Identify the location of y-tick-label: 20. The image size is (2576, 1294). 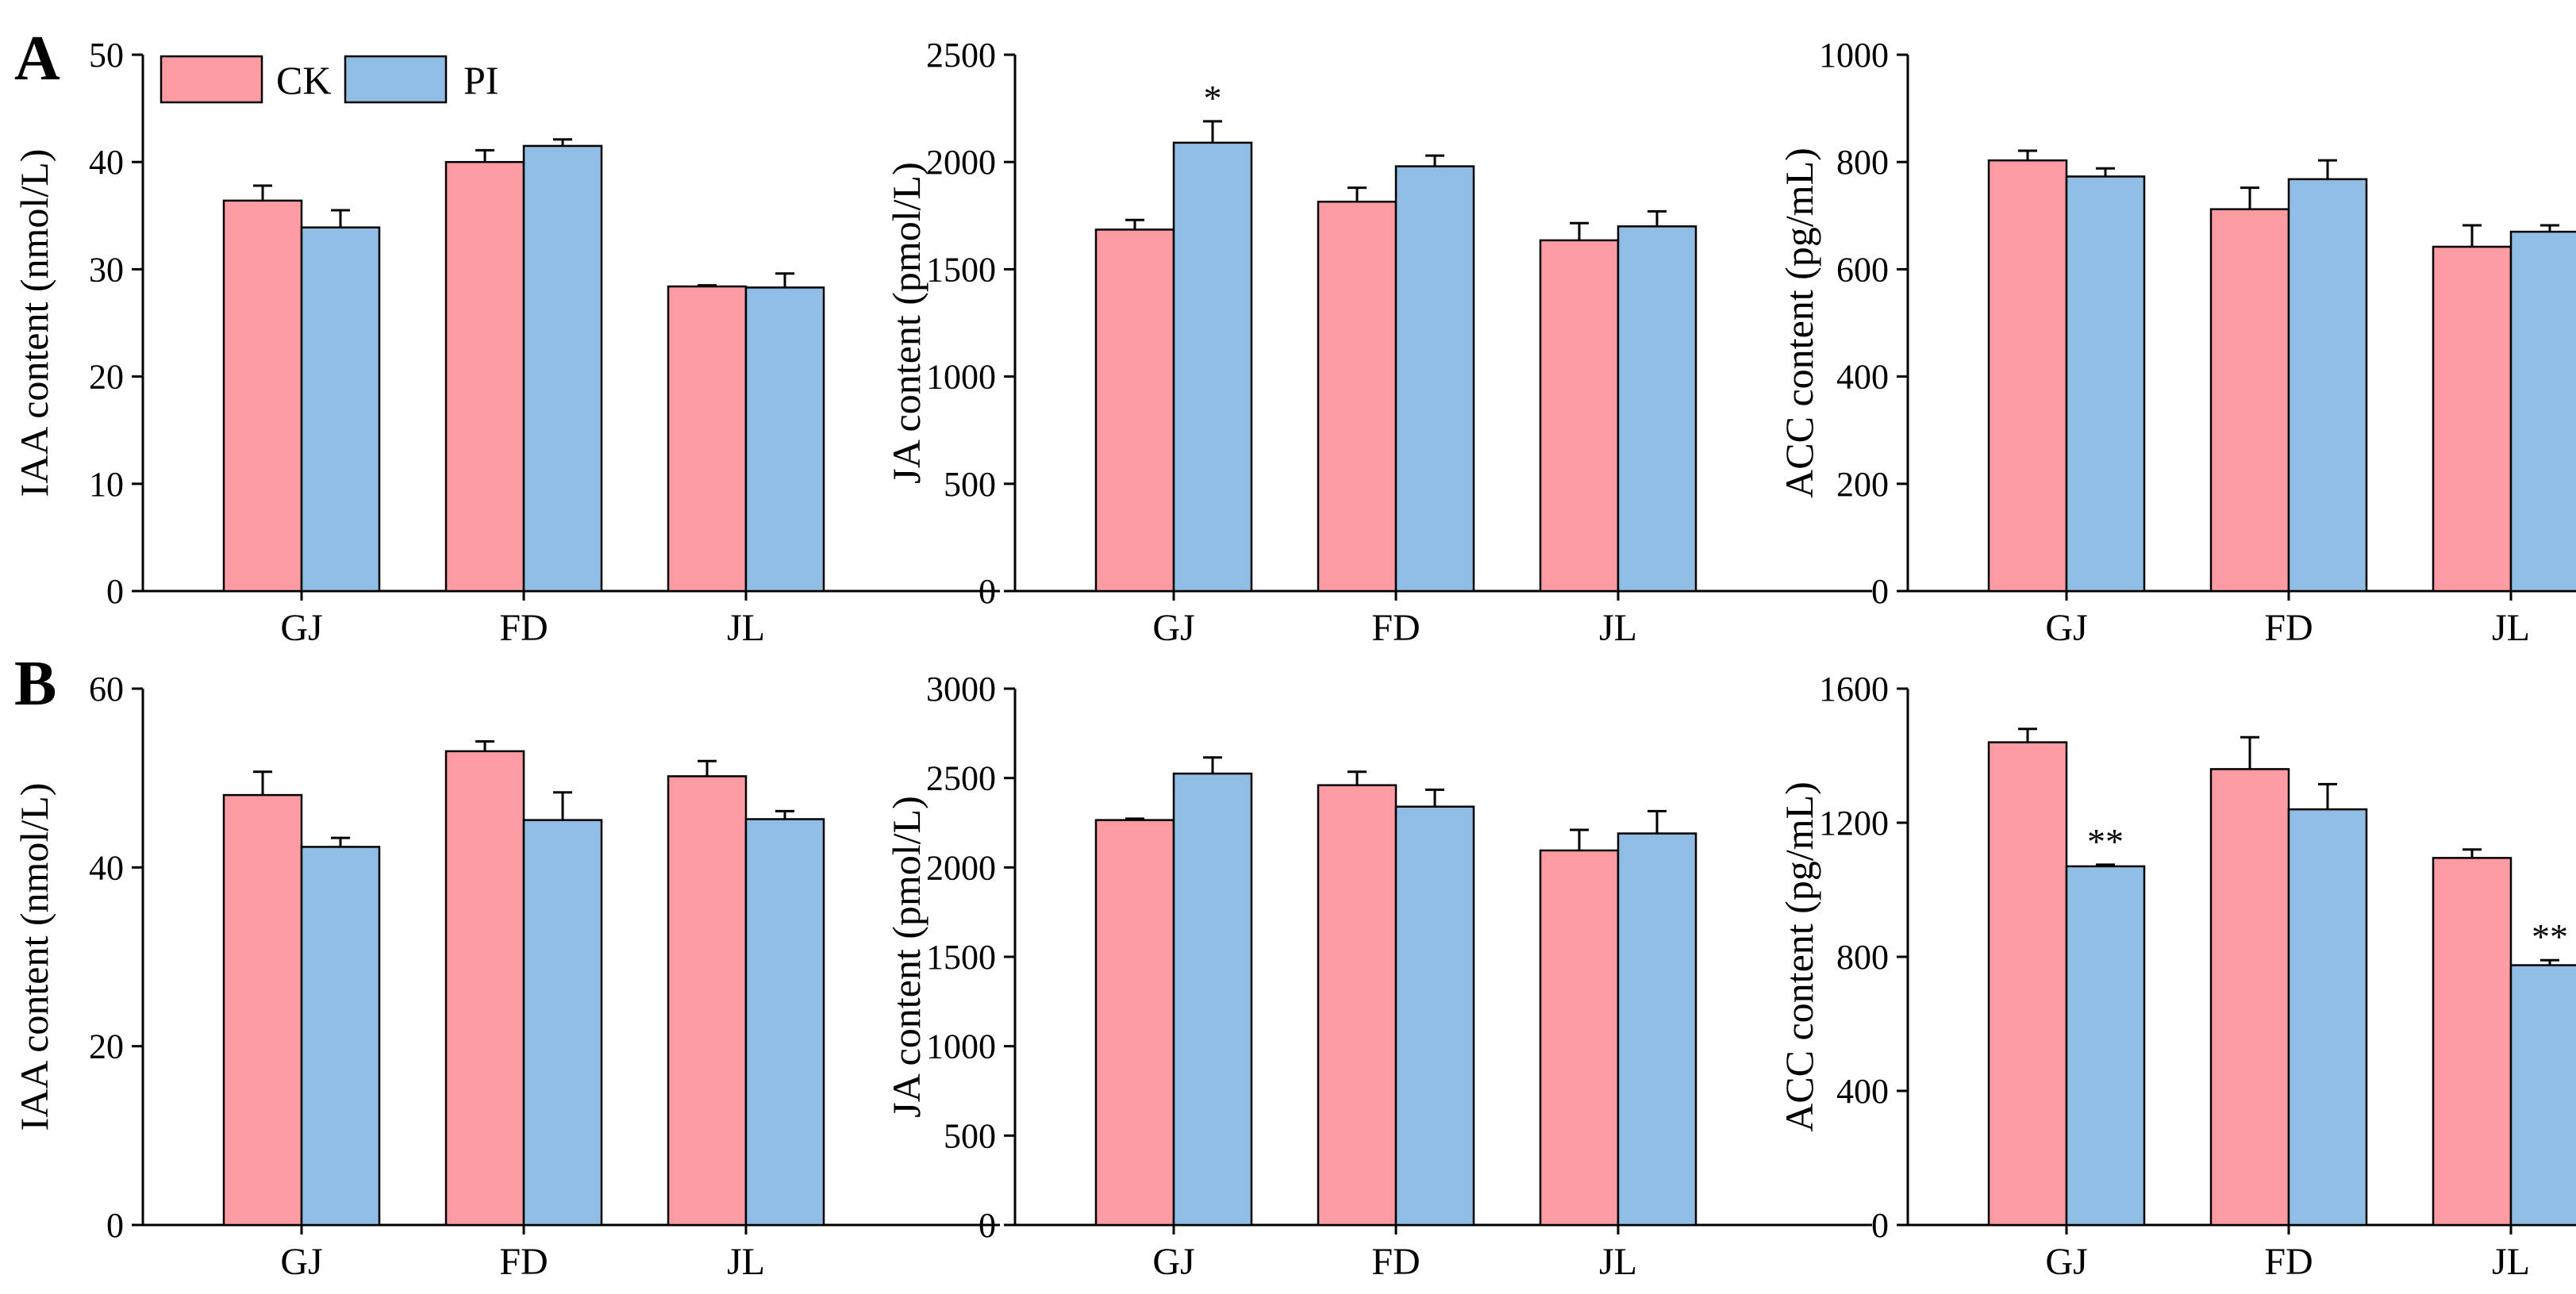
(106, 377).